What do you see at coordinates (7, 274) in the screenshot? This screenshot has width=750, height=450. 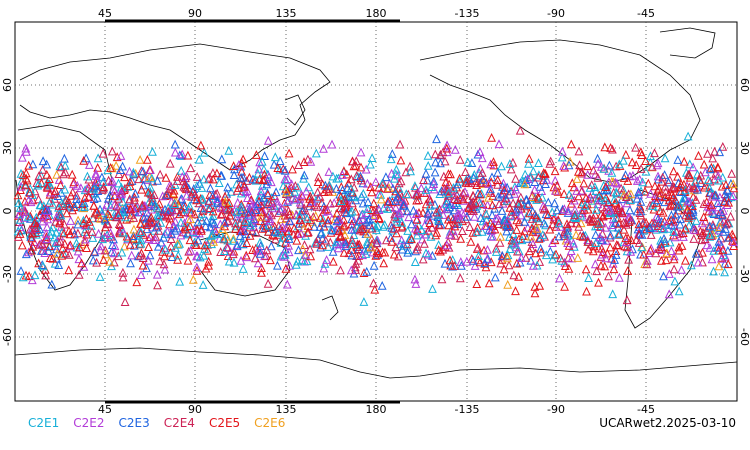 I see `left-lat-label: -30` at bounding box center [7, 274].